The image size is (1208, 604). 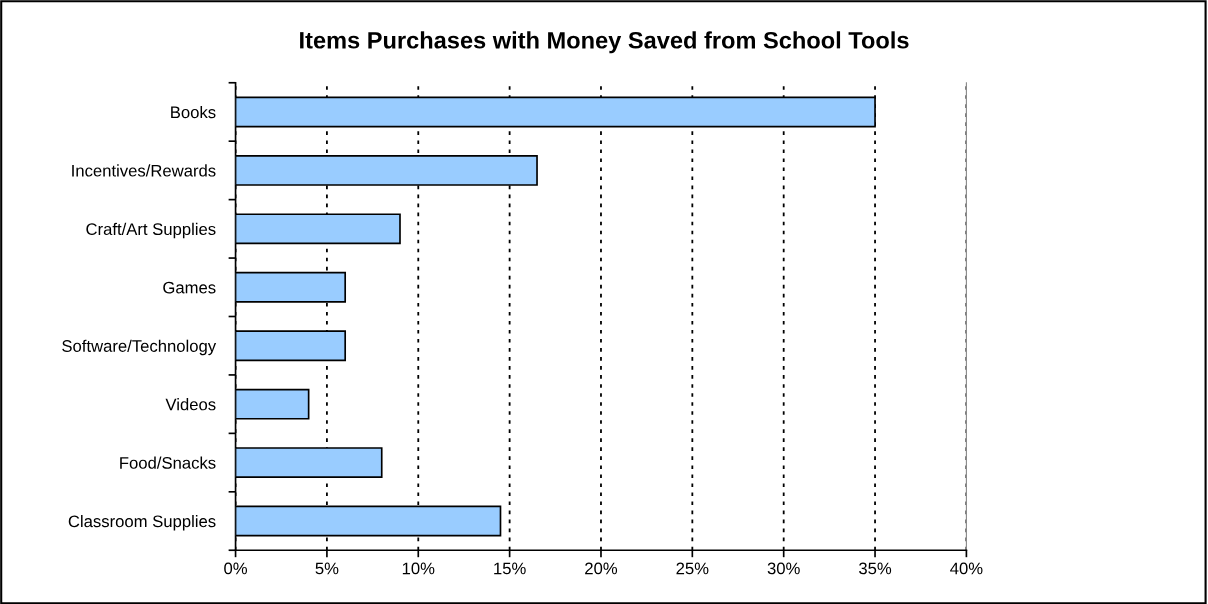 I want to click on x-tick-label: 25%, so click(x=692, y=568).